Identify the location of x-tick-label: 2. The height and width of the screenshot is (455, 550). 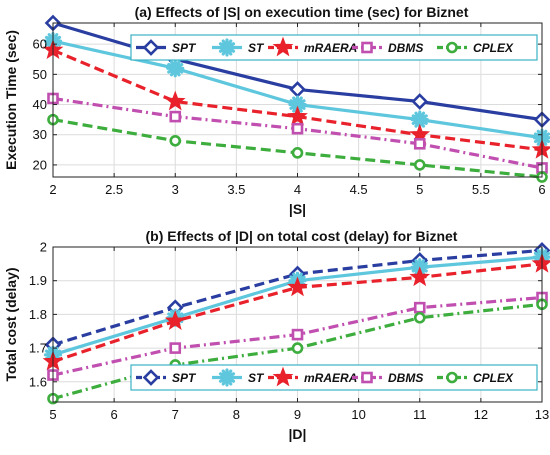
(52, 189).